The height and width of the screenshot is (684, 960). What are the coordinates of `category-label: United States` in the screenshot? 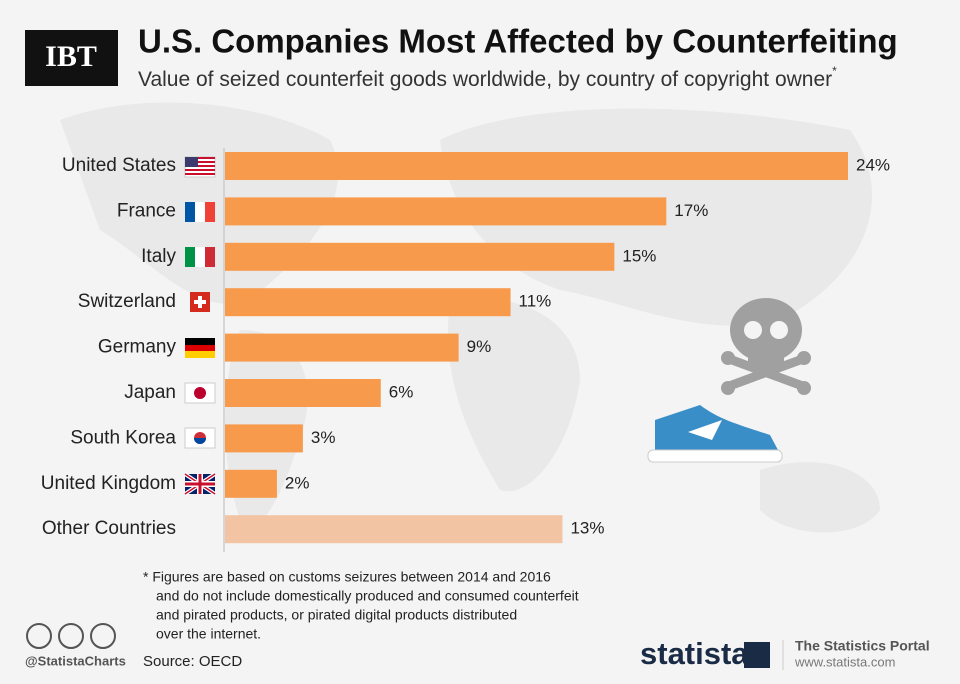 It's located at (119, 165).